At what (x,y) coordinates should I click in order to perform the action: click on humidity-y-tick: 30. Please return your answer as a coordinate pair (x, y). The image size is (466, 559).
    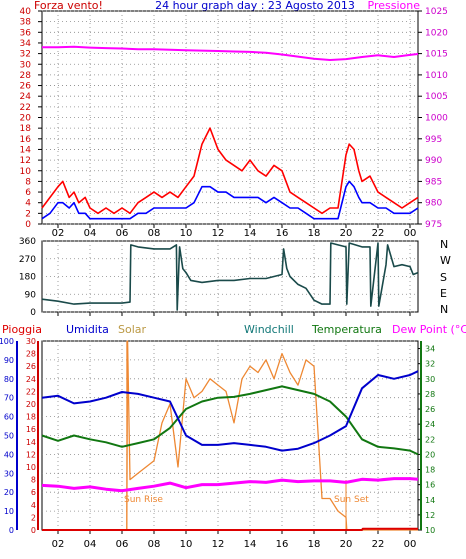
    Looking at the image, I should click on (9, 473).